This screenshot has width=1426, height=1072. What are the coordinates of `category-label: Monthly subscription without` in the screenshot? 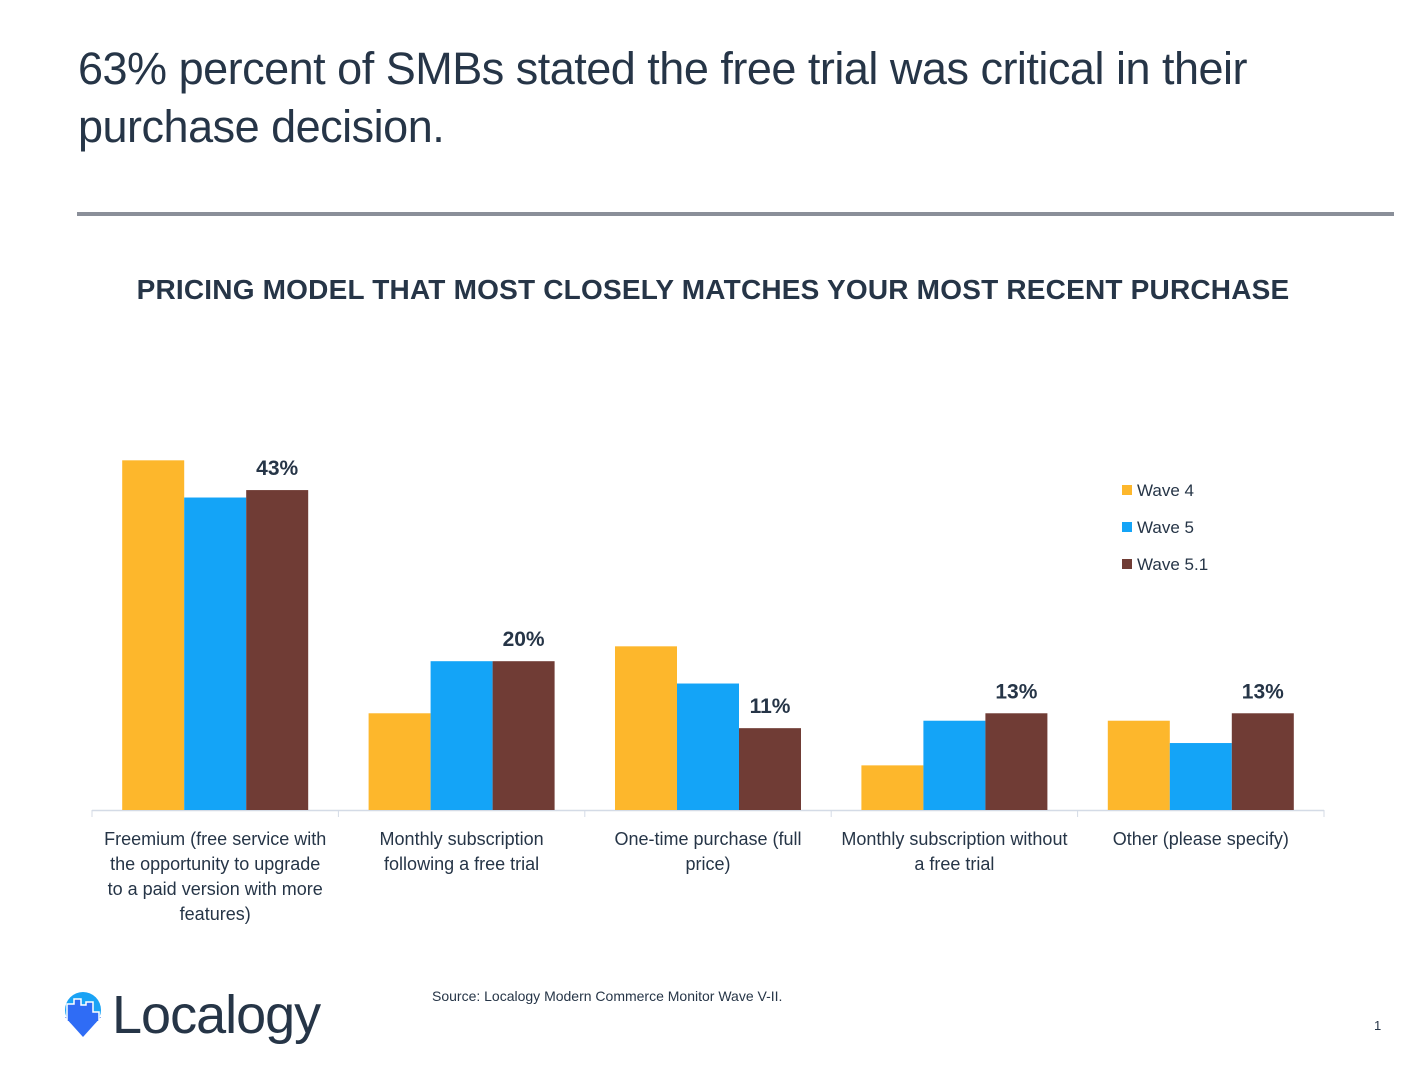 It's located at (954, 839).